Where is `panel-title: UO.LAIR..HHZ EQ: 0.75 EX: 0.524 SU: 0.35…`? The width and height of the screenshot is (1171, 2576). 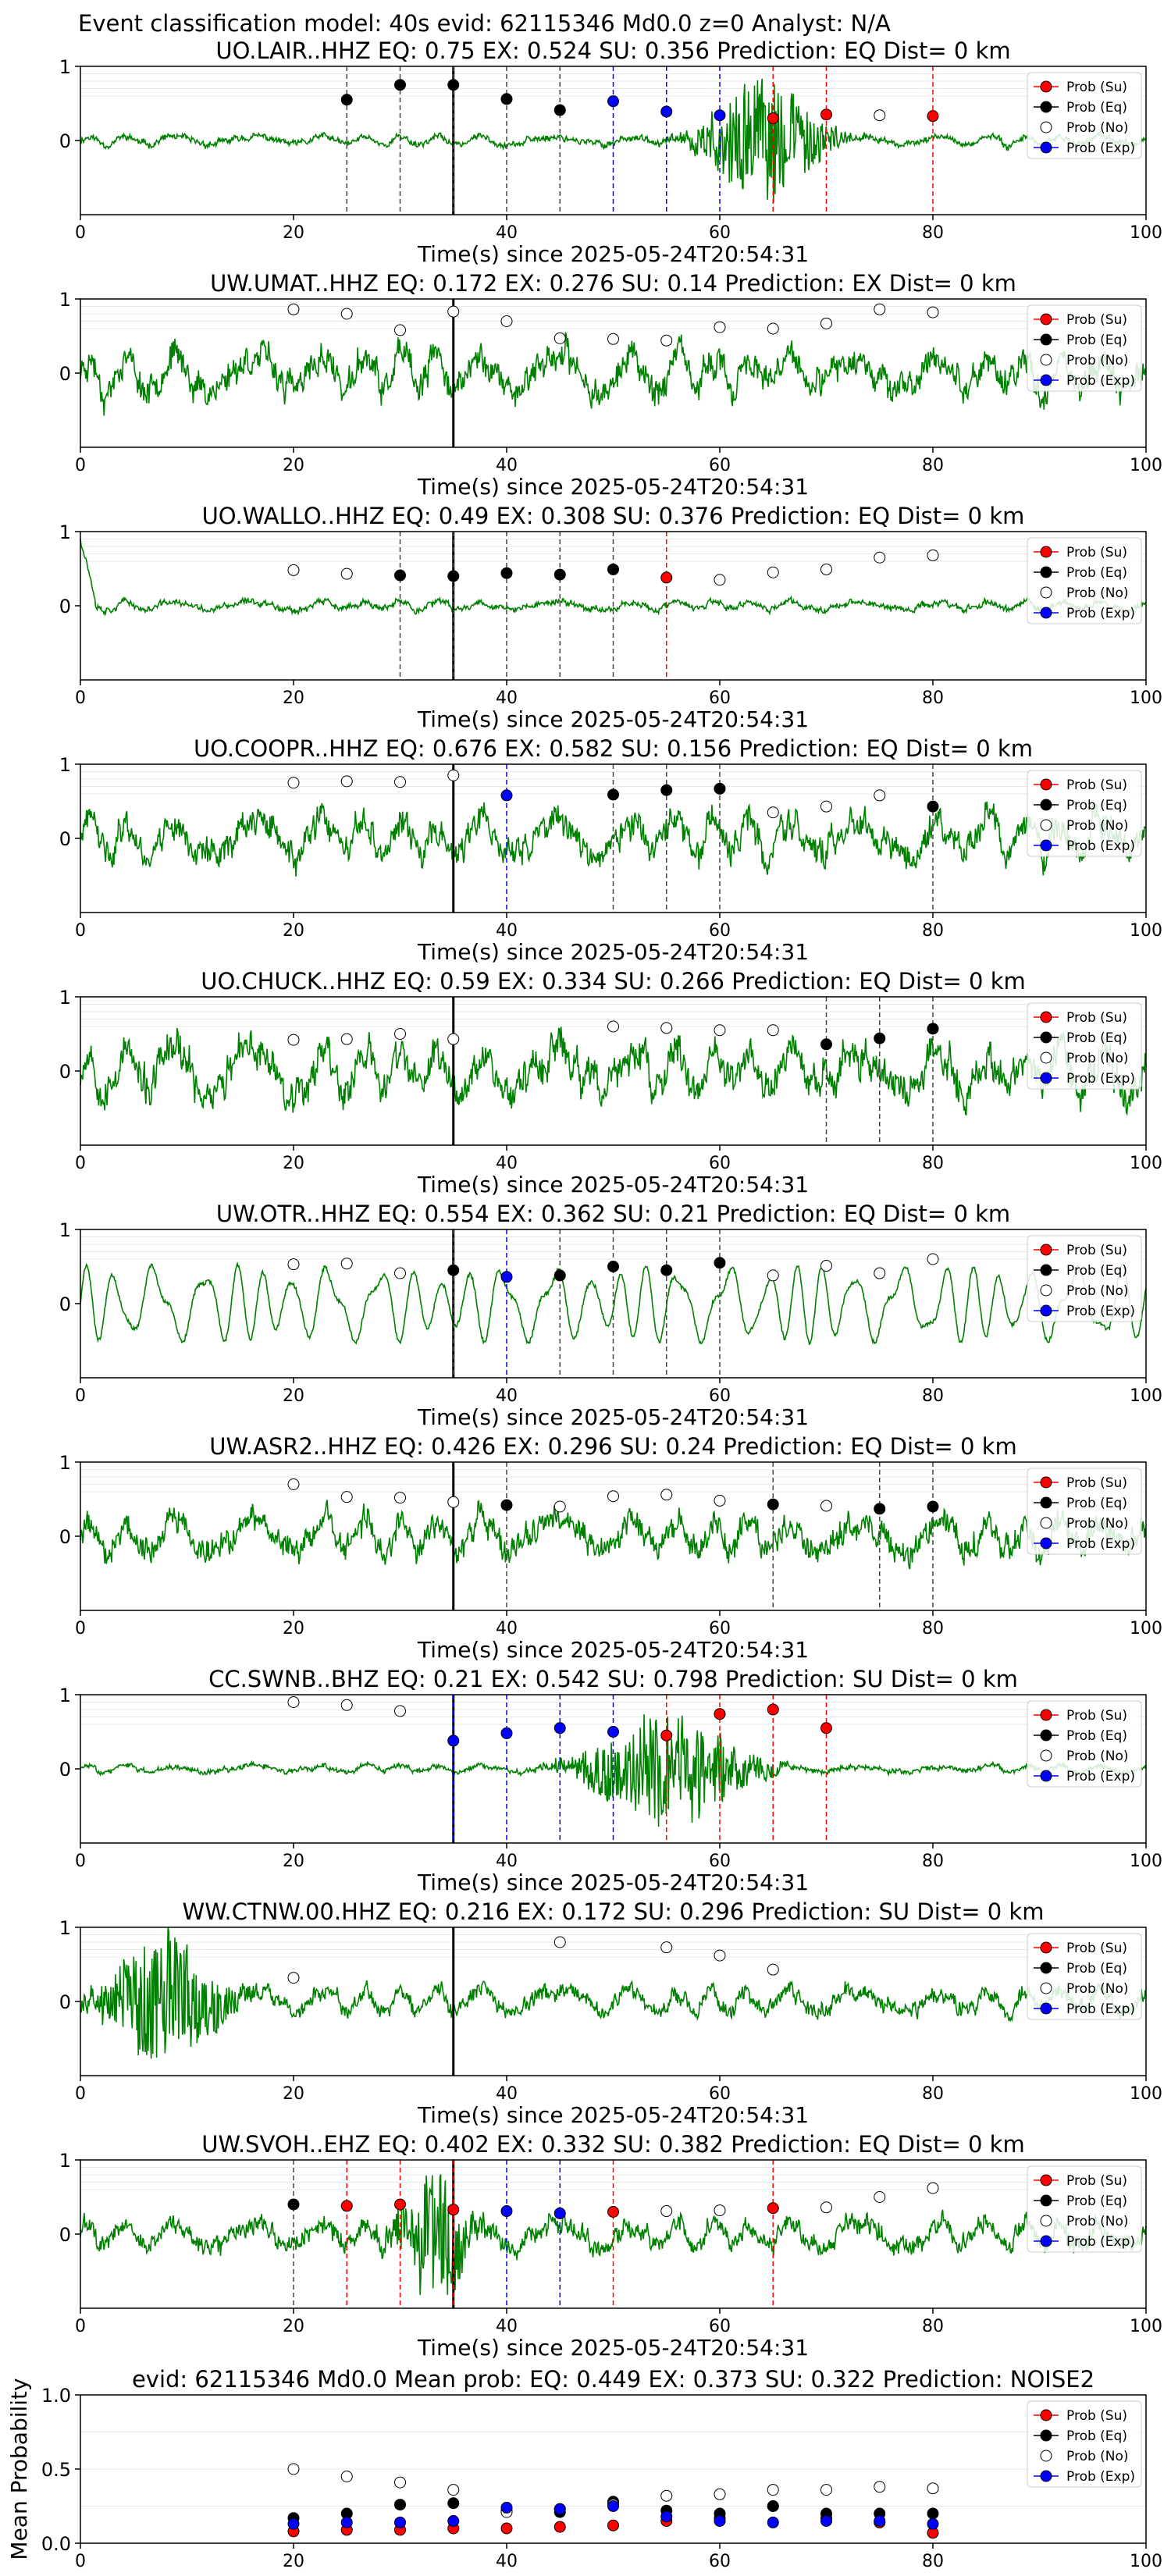
panel-title: UO.LAIR..HHZ EQ: 0.75 EX: 0.524 SU: 0.35… is located at coordinates (612, 51).